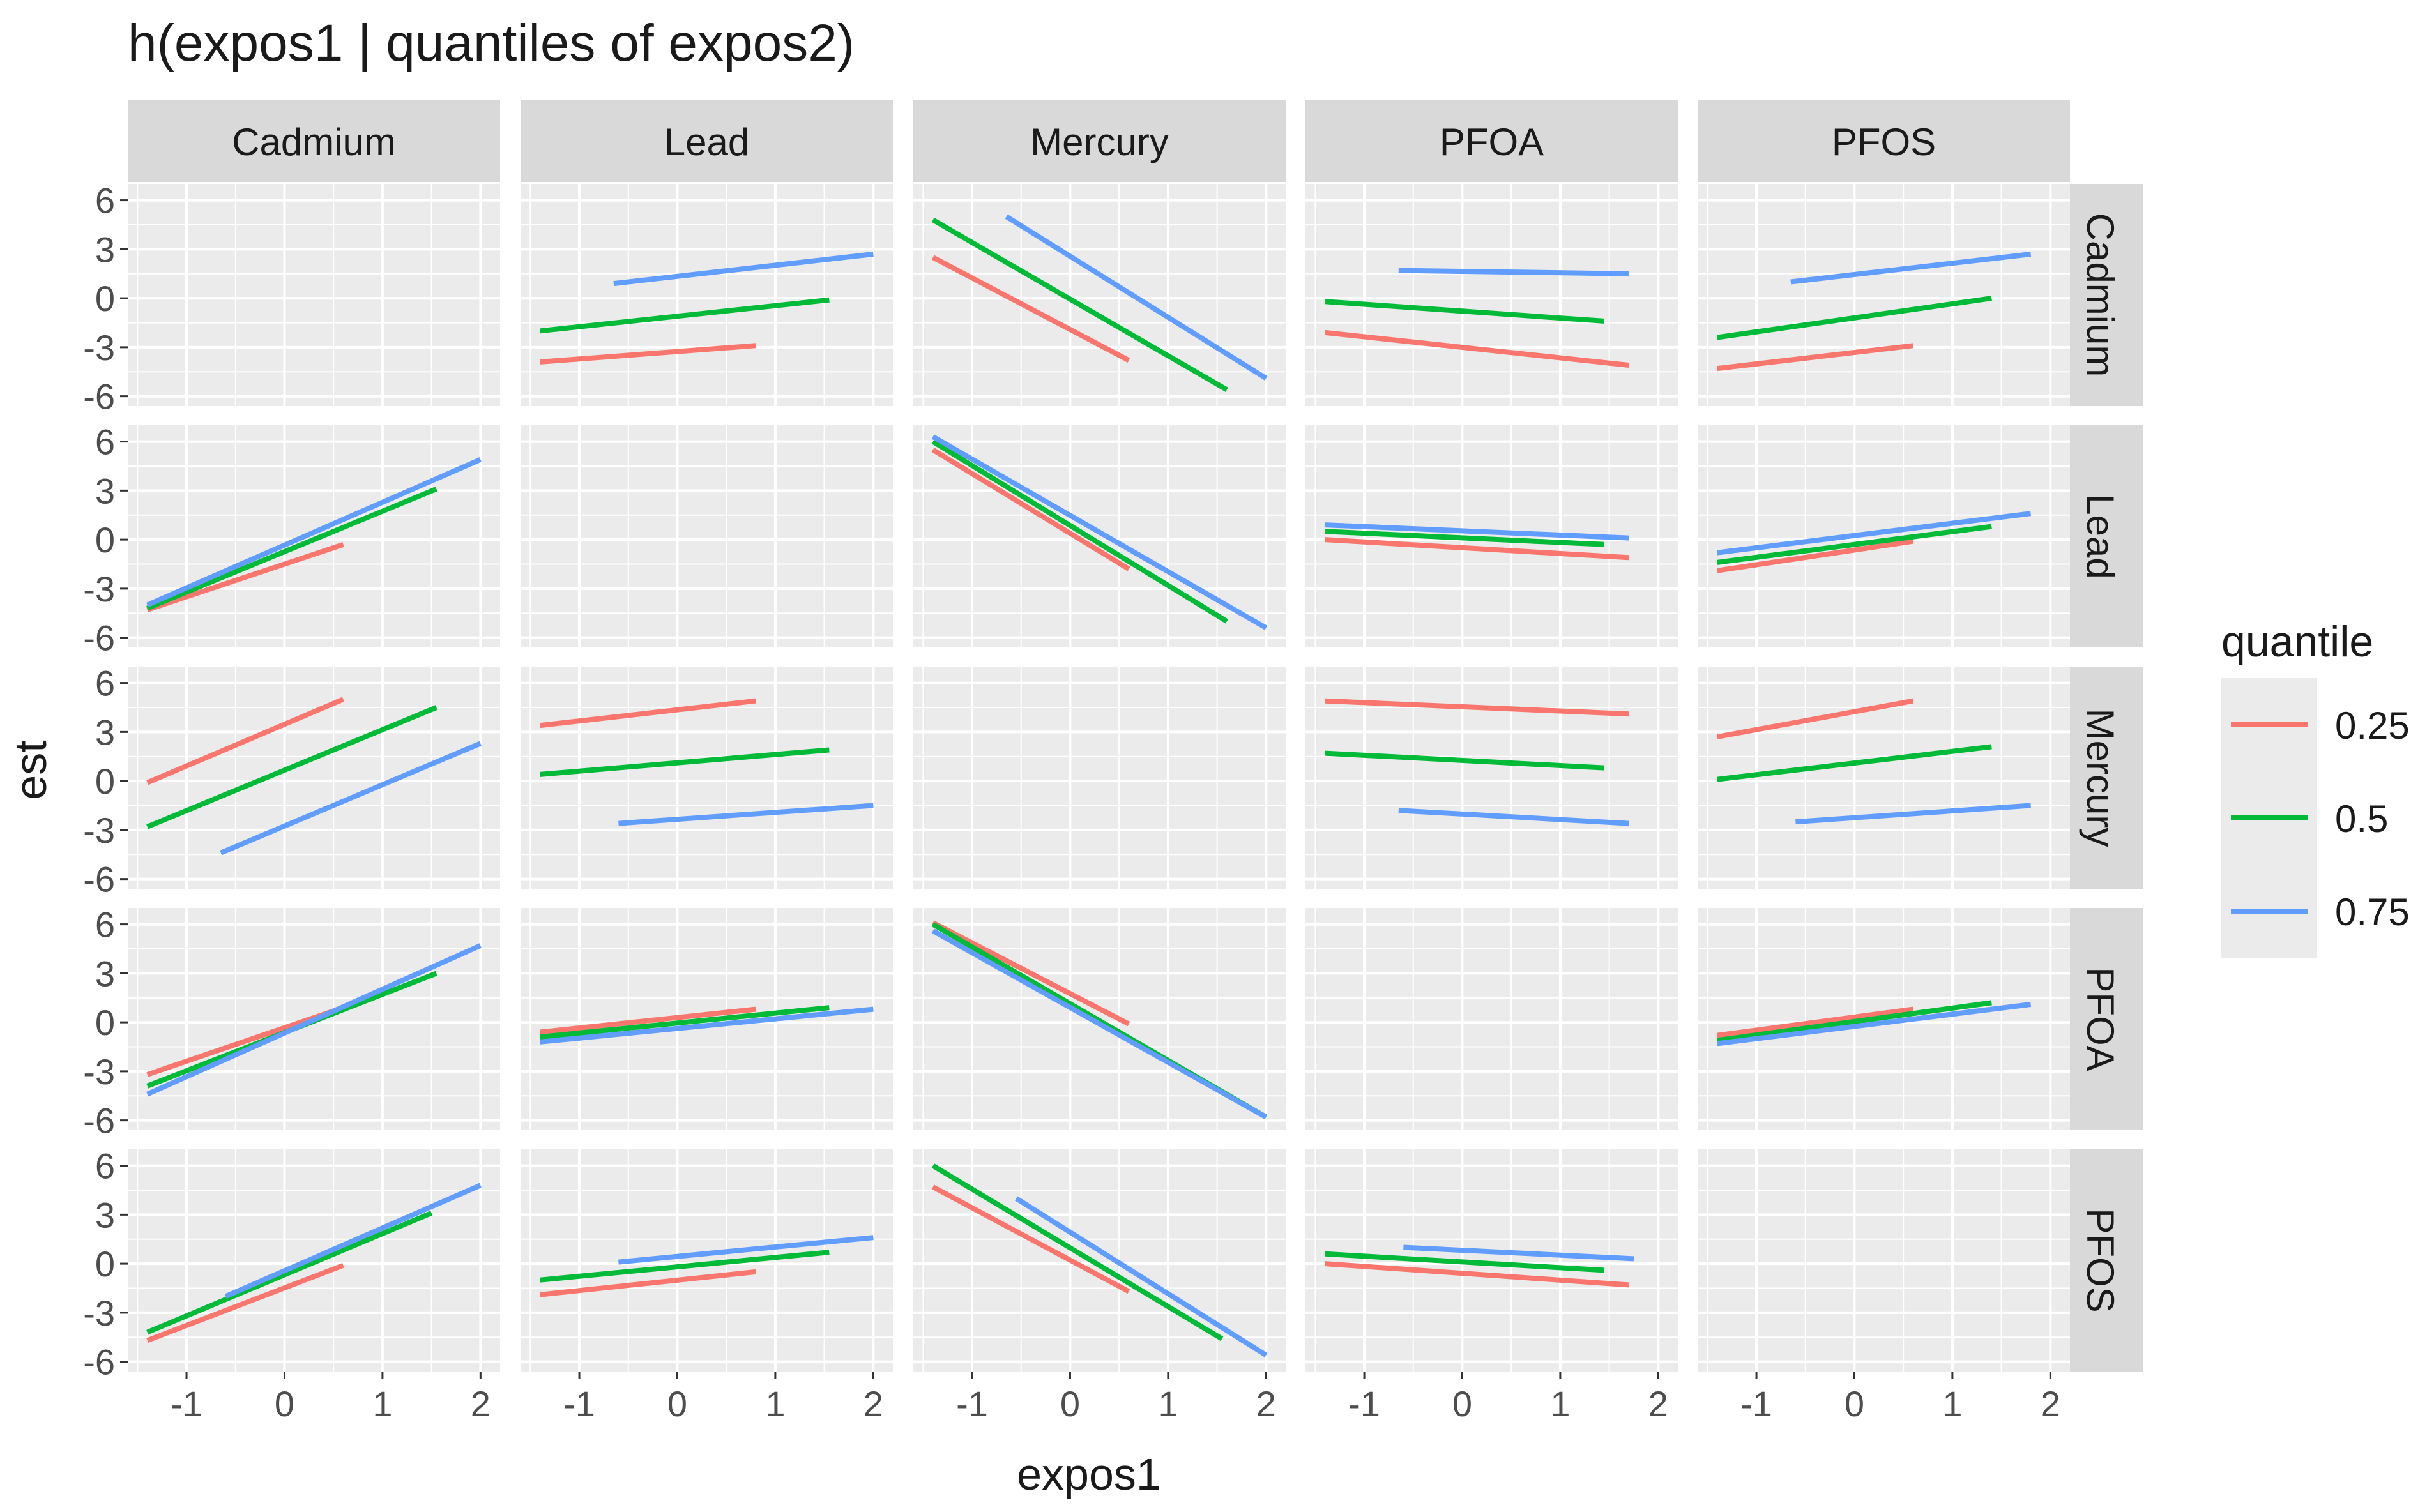  I want to click on panel-pfos-mercury, so click(1099, 1260).